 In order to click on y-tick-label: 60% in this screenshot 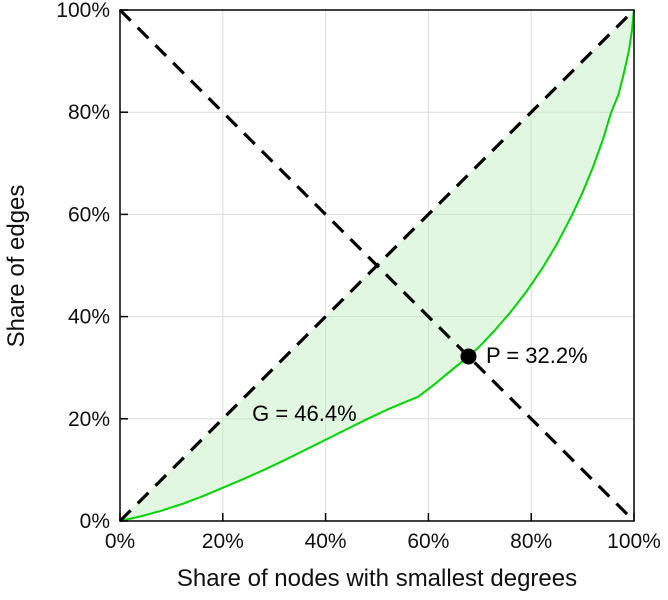, I will do `click(89, 214)`.